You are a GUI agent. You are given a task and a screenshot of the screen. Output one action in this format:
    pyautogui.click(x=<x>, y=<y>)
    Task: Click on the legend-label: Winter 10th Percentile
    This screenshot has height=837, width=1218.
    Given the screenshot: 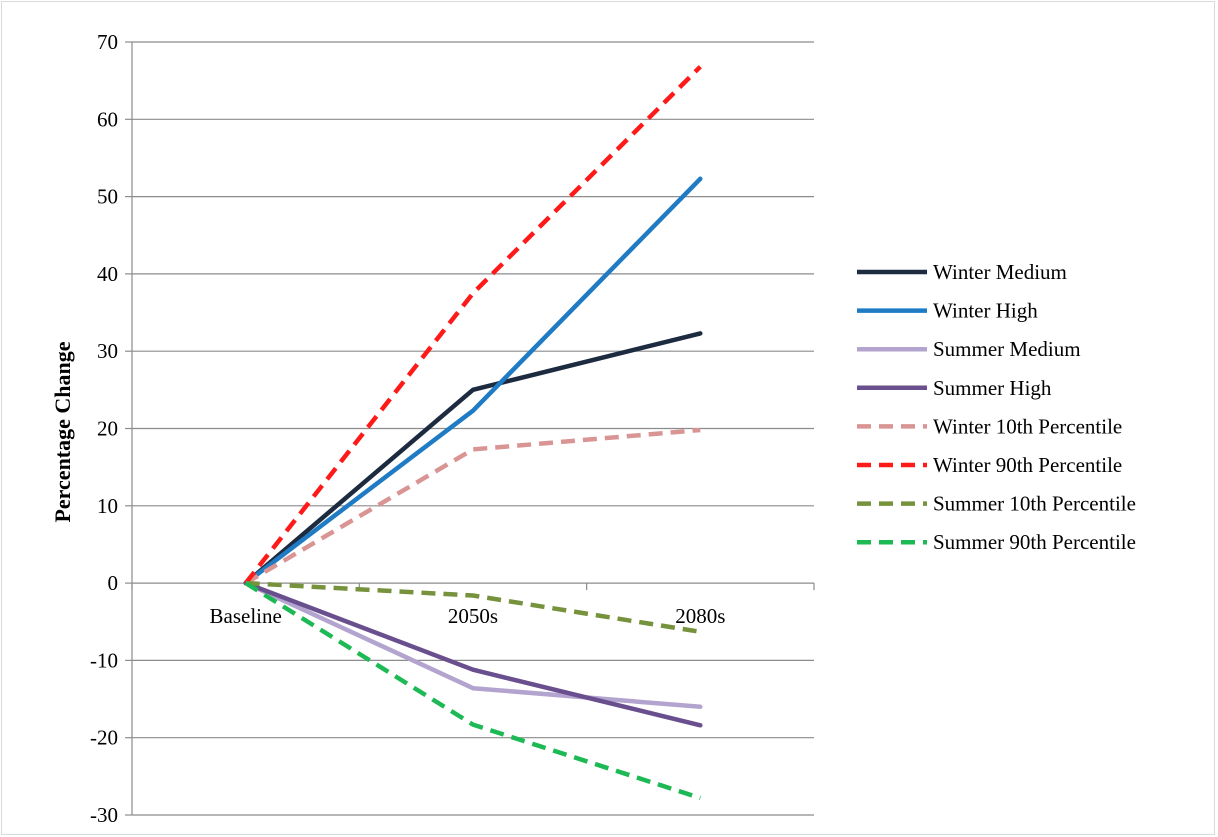 What is the action you would take?
    pyautogui.click(x=1027, y=426)
    